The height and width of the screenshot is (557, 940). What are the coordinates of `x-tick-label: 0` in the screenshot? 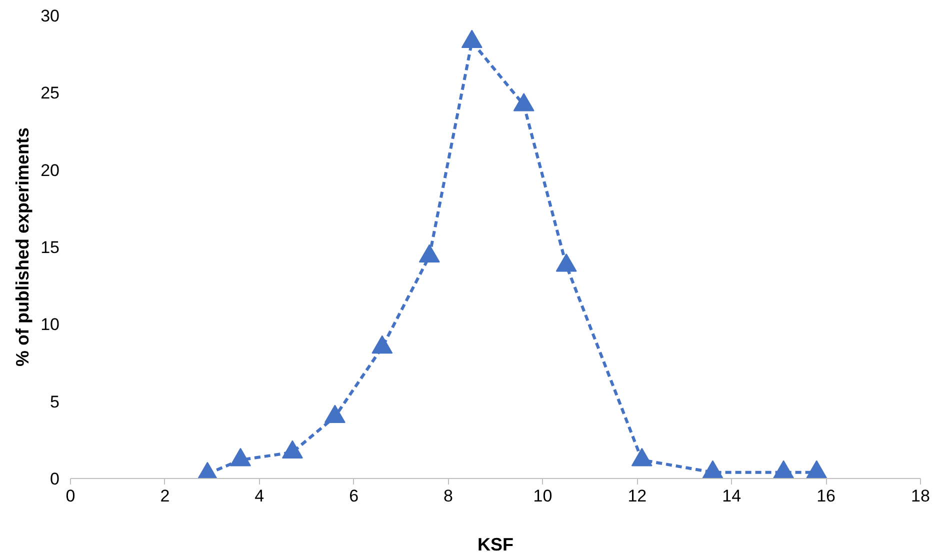 It's located at (71, 496).